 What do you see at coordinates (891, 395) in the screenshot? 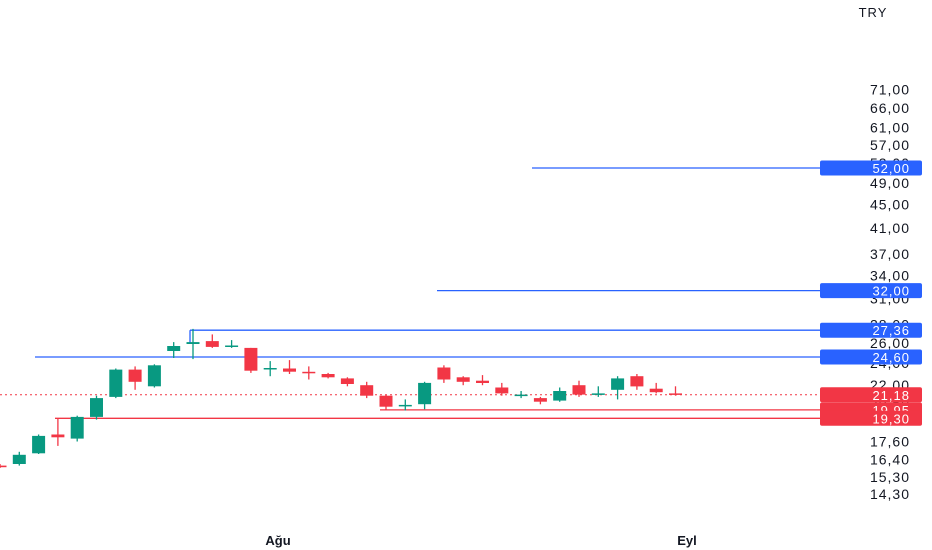
I see `price-tag-label: 21,18` at bounding box center [891, 395].